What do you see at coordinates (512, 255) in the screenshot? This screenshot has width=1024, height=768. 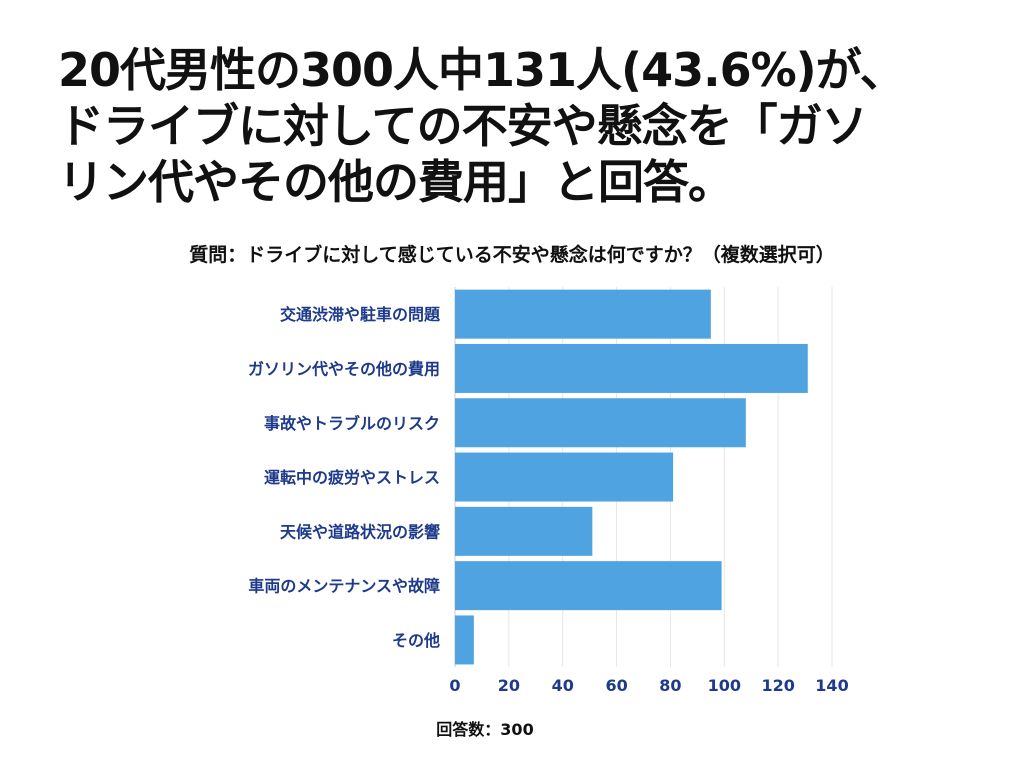 I see `chart-title: 質問：ドライブに対して感じている不安や懸念は何ですか？（複数選択可）` at bounding box center [512, 255].